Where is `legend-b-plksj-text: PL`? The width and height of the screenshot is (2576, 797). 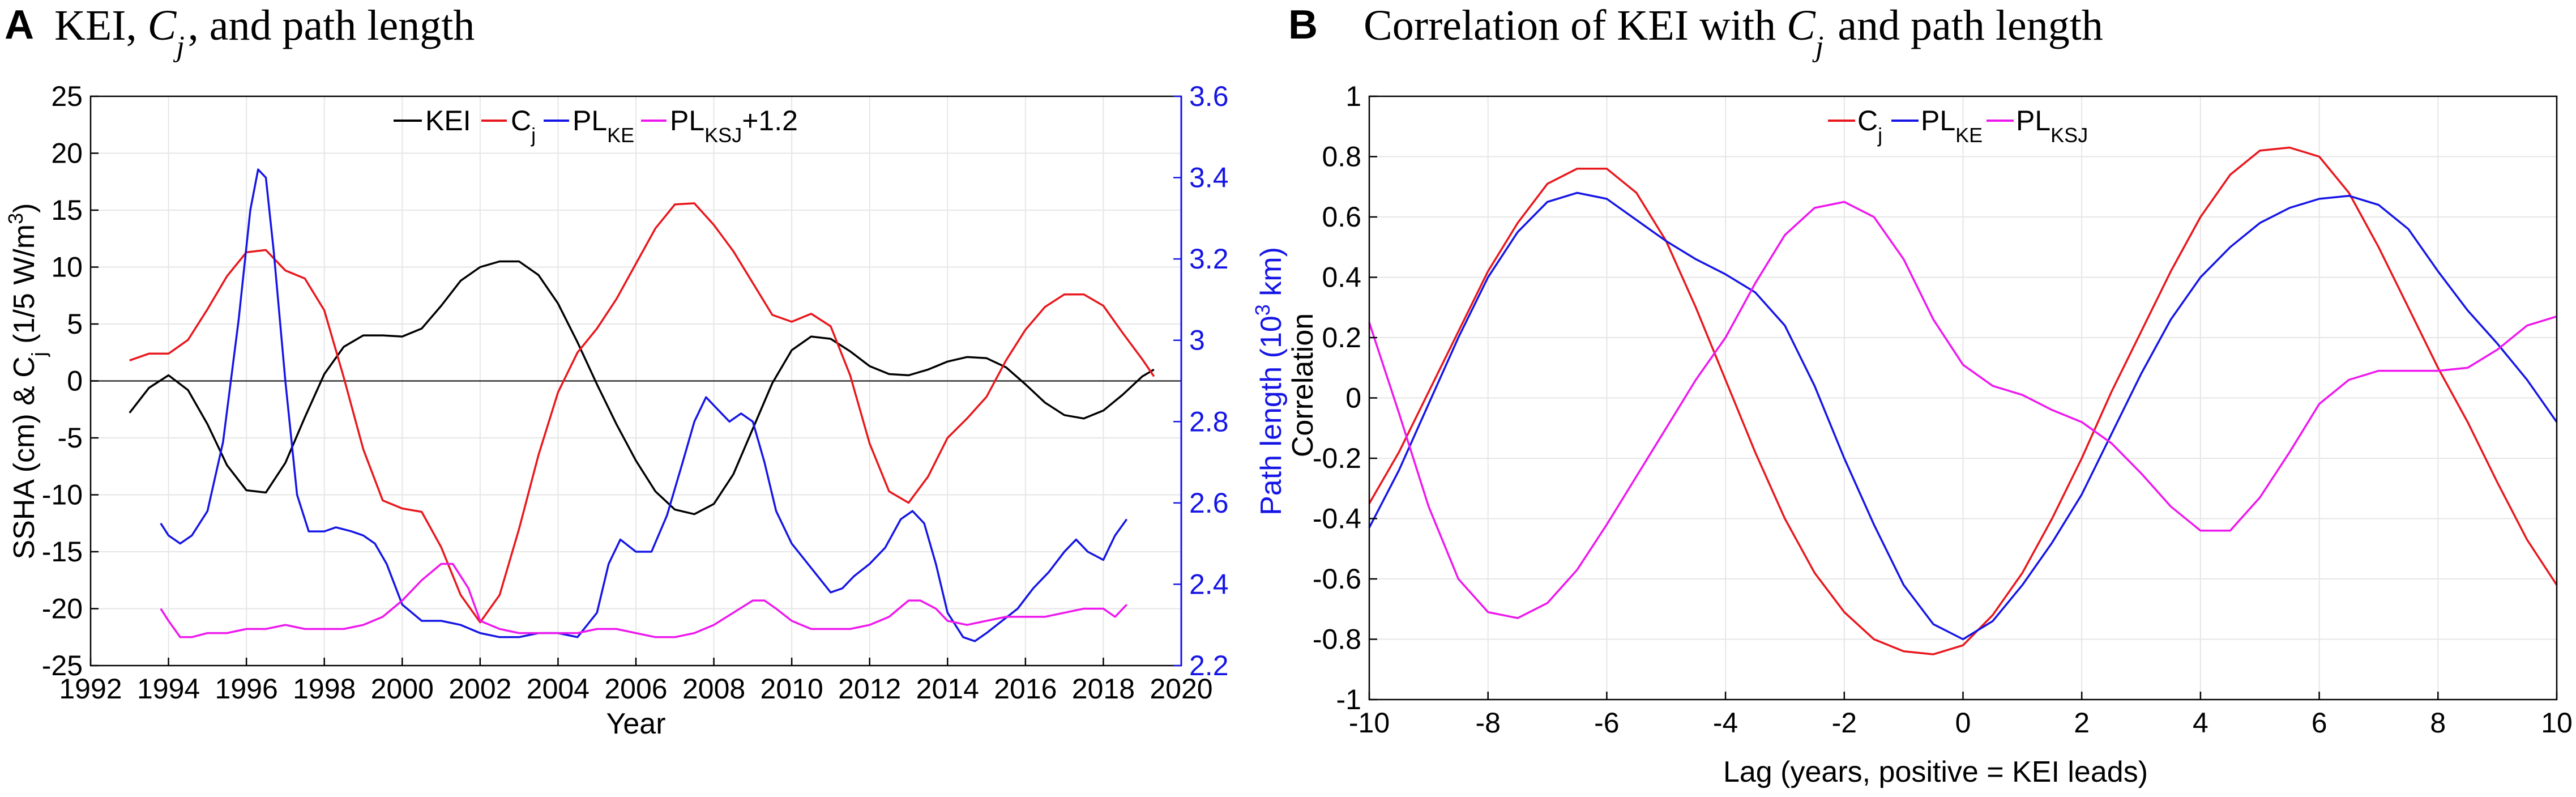
legend-b-plksj-text: PL is located at coordinates (2033, 121).